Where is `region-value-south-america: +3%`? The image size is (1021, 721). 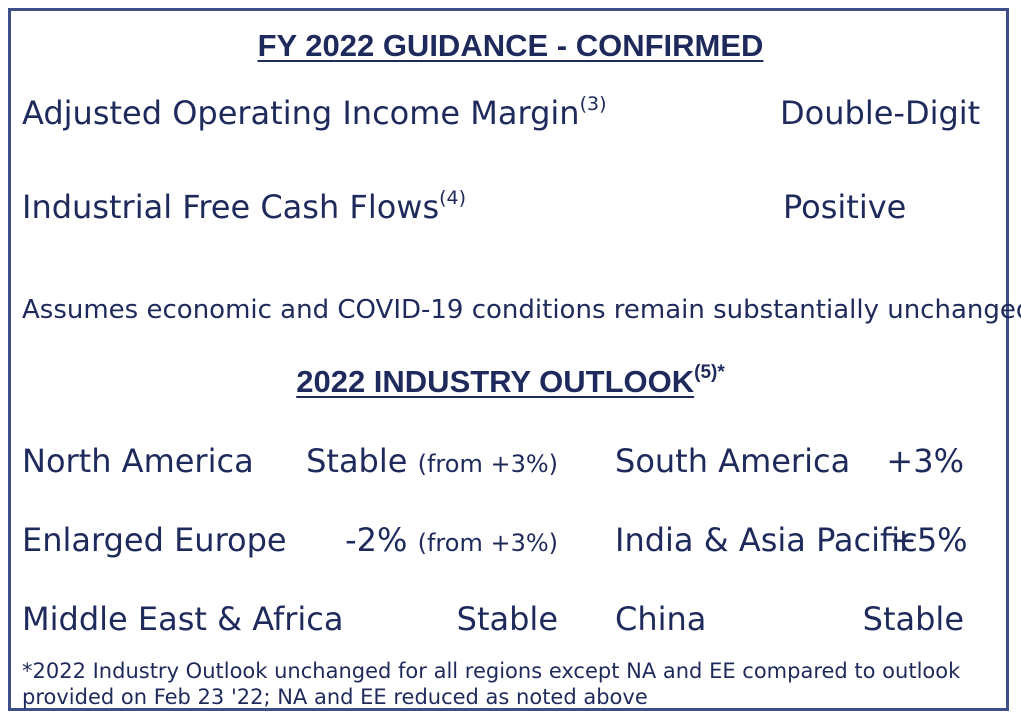 region-value-south-america: +3% is located at coordinates (925, 461).